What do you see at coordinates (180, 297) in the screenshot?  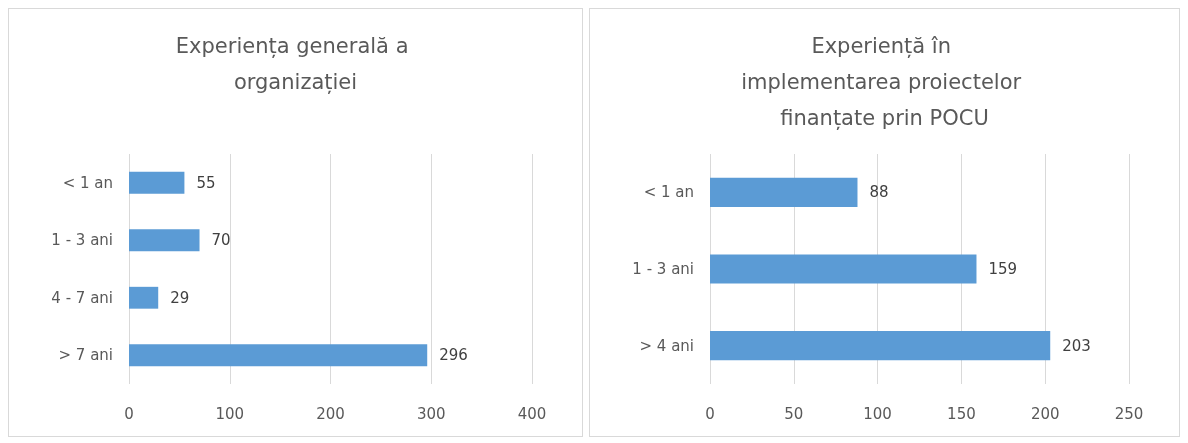 I see `data-label: 29` at bounding box center [180, 297].